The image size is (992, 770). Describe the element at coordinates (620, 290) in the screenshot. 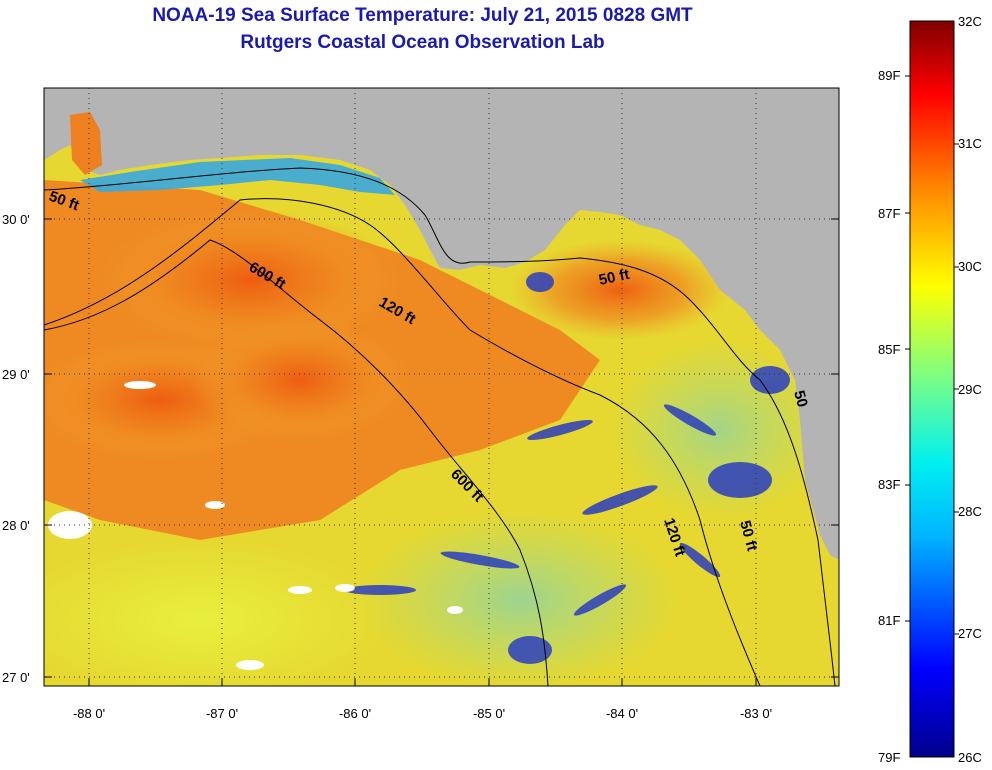

I see `warm-core-east` at that location.